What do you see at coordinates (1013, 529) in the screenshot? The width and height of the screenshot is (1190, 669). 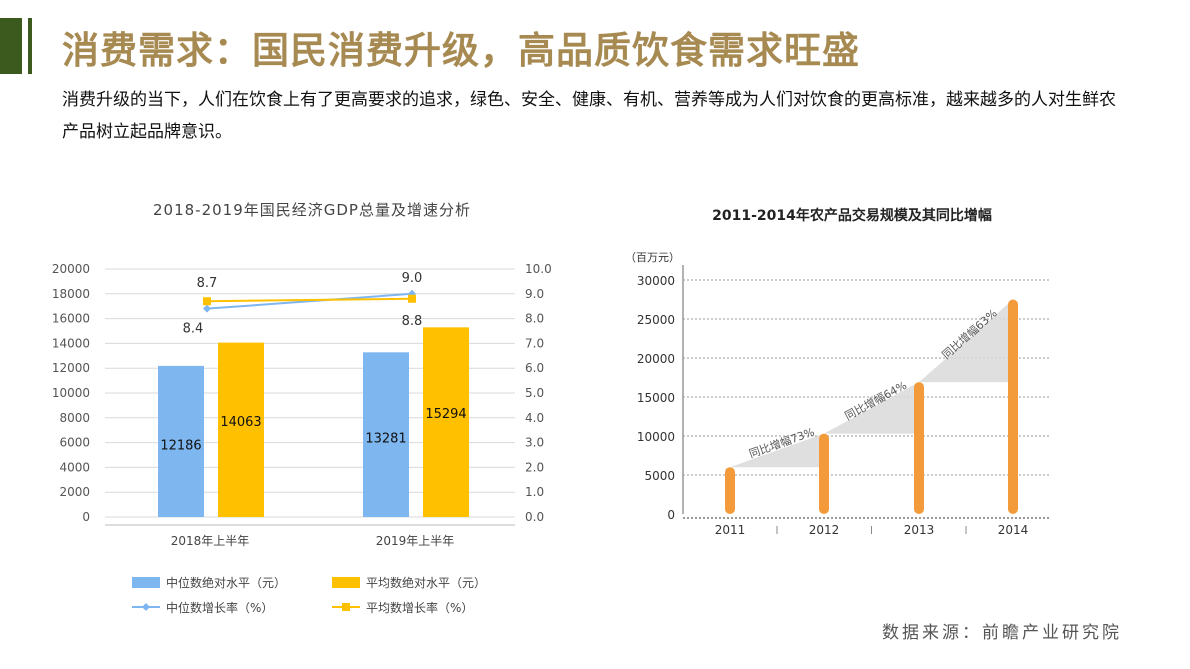 I see `chart2-category-label: 2014` at bounding box center [1013, 529].